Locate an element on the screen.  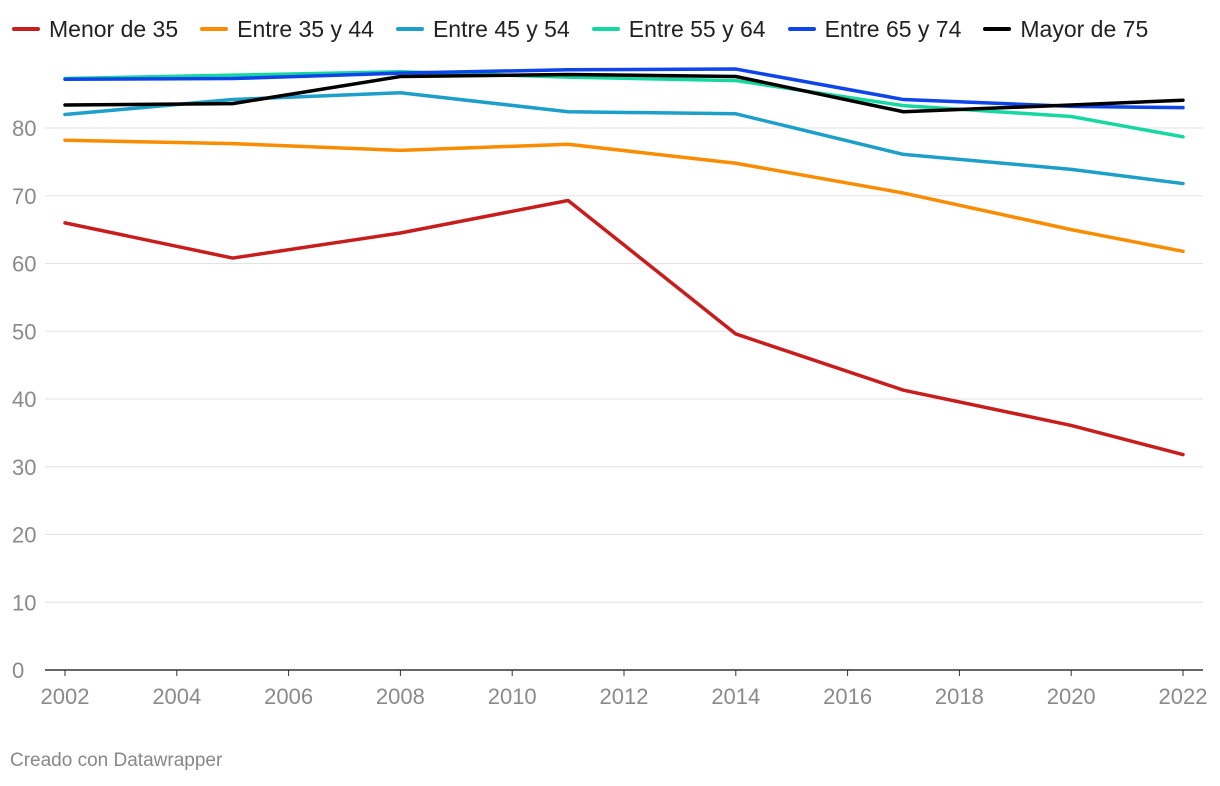
x-tick-label: 2010 is located at coordinates (512, 696).